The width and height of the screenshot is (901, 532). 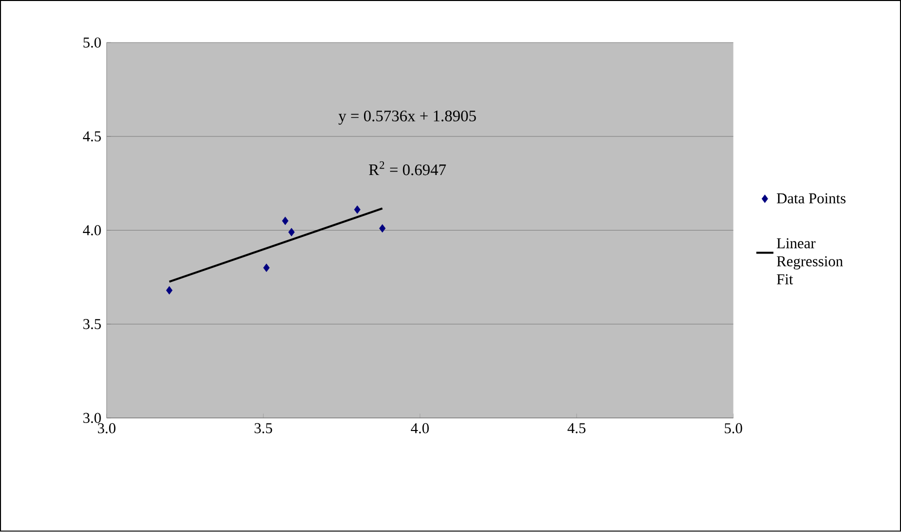 I want to click on annotation: y = 0.5736x + 1.8905, so click(x=407, y=117).